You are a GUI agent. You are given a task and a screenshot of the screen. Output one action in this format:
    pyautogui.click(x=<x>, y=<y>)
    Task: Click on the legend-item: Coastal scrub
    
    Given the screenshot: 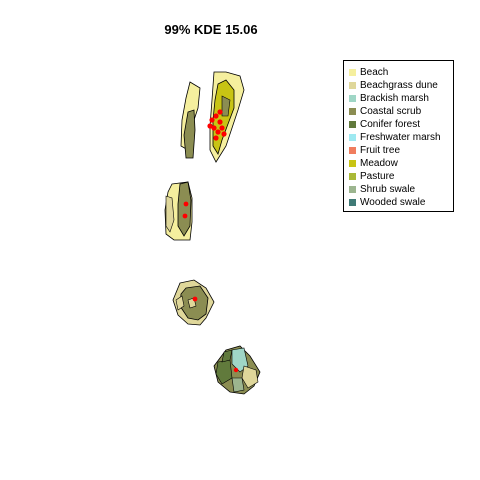 What is the action you would take?
    pyautogui.click(x=398, y=111)
    